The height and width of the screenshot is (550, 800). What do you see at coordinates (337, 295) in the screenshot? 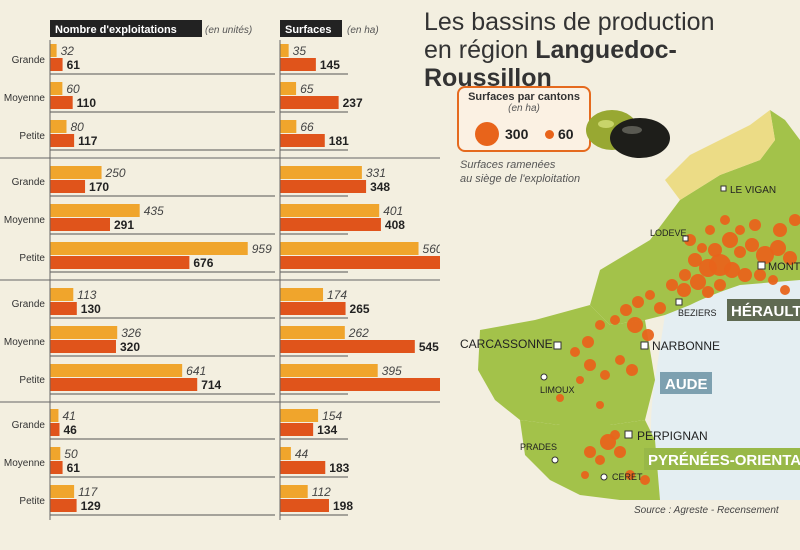
I see `area-value-light: 174` at bounding box center [337, 295].